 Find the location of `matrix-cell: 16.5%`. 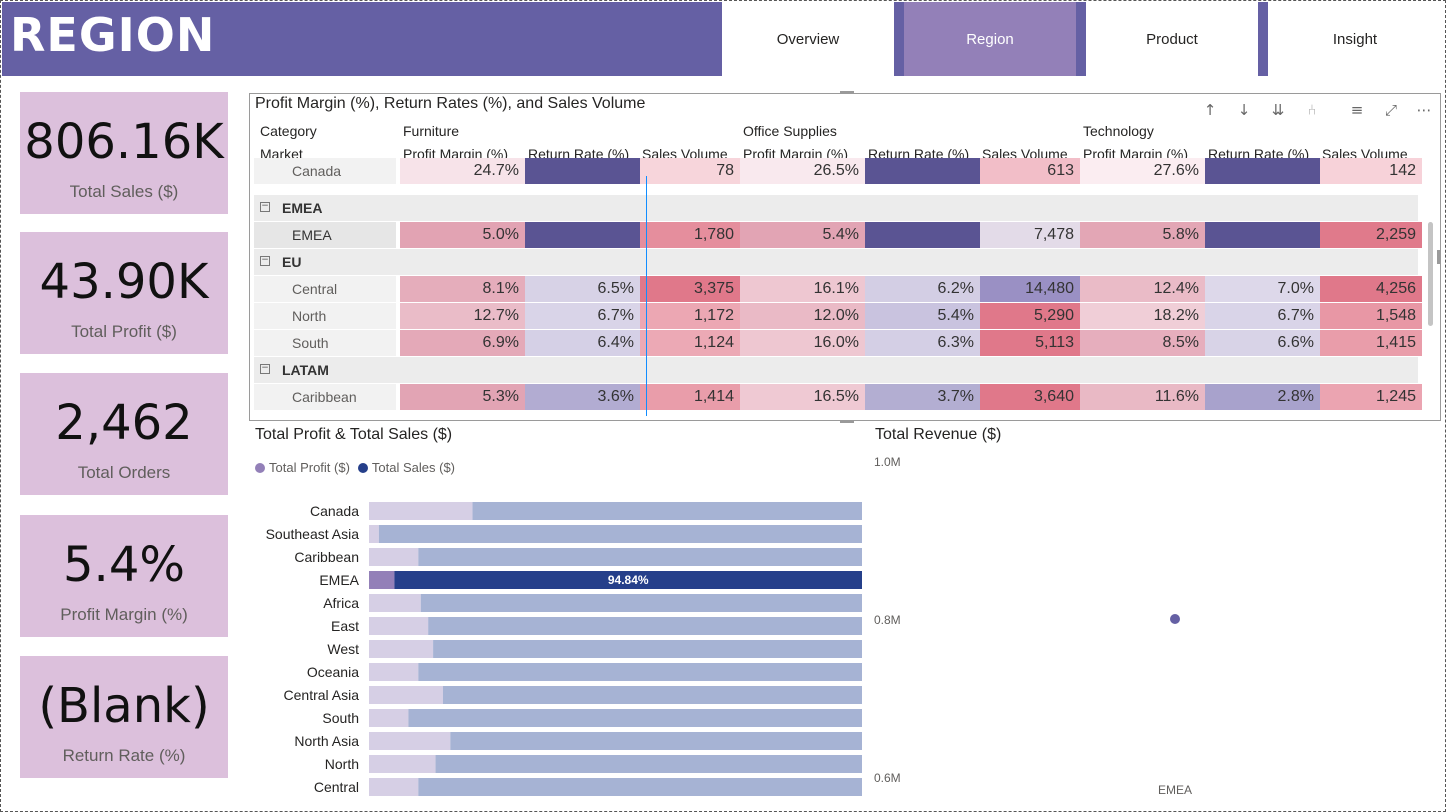

matrix-cell: 16.5% is located at coordinates (802, 397).